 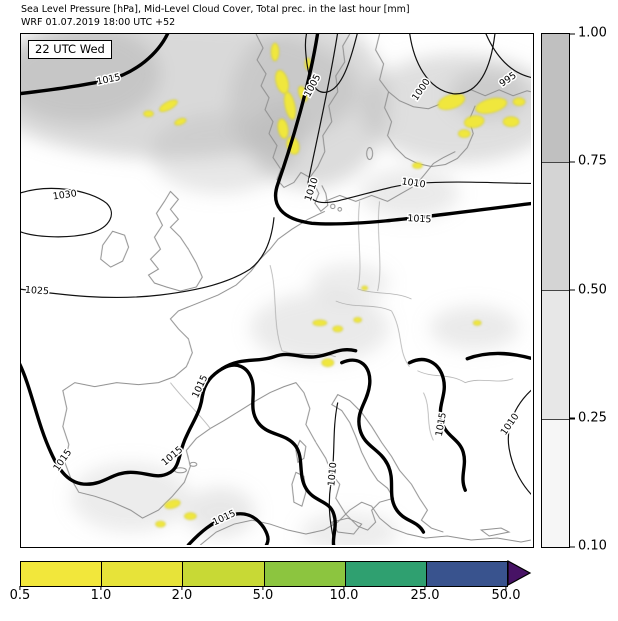 What do you see at coordinates (70, 49) in the screenshot?
I see `timestamp-label: 22 UTC Wed` at bounding box center [70, 49].